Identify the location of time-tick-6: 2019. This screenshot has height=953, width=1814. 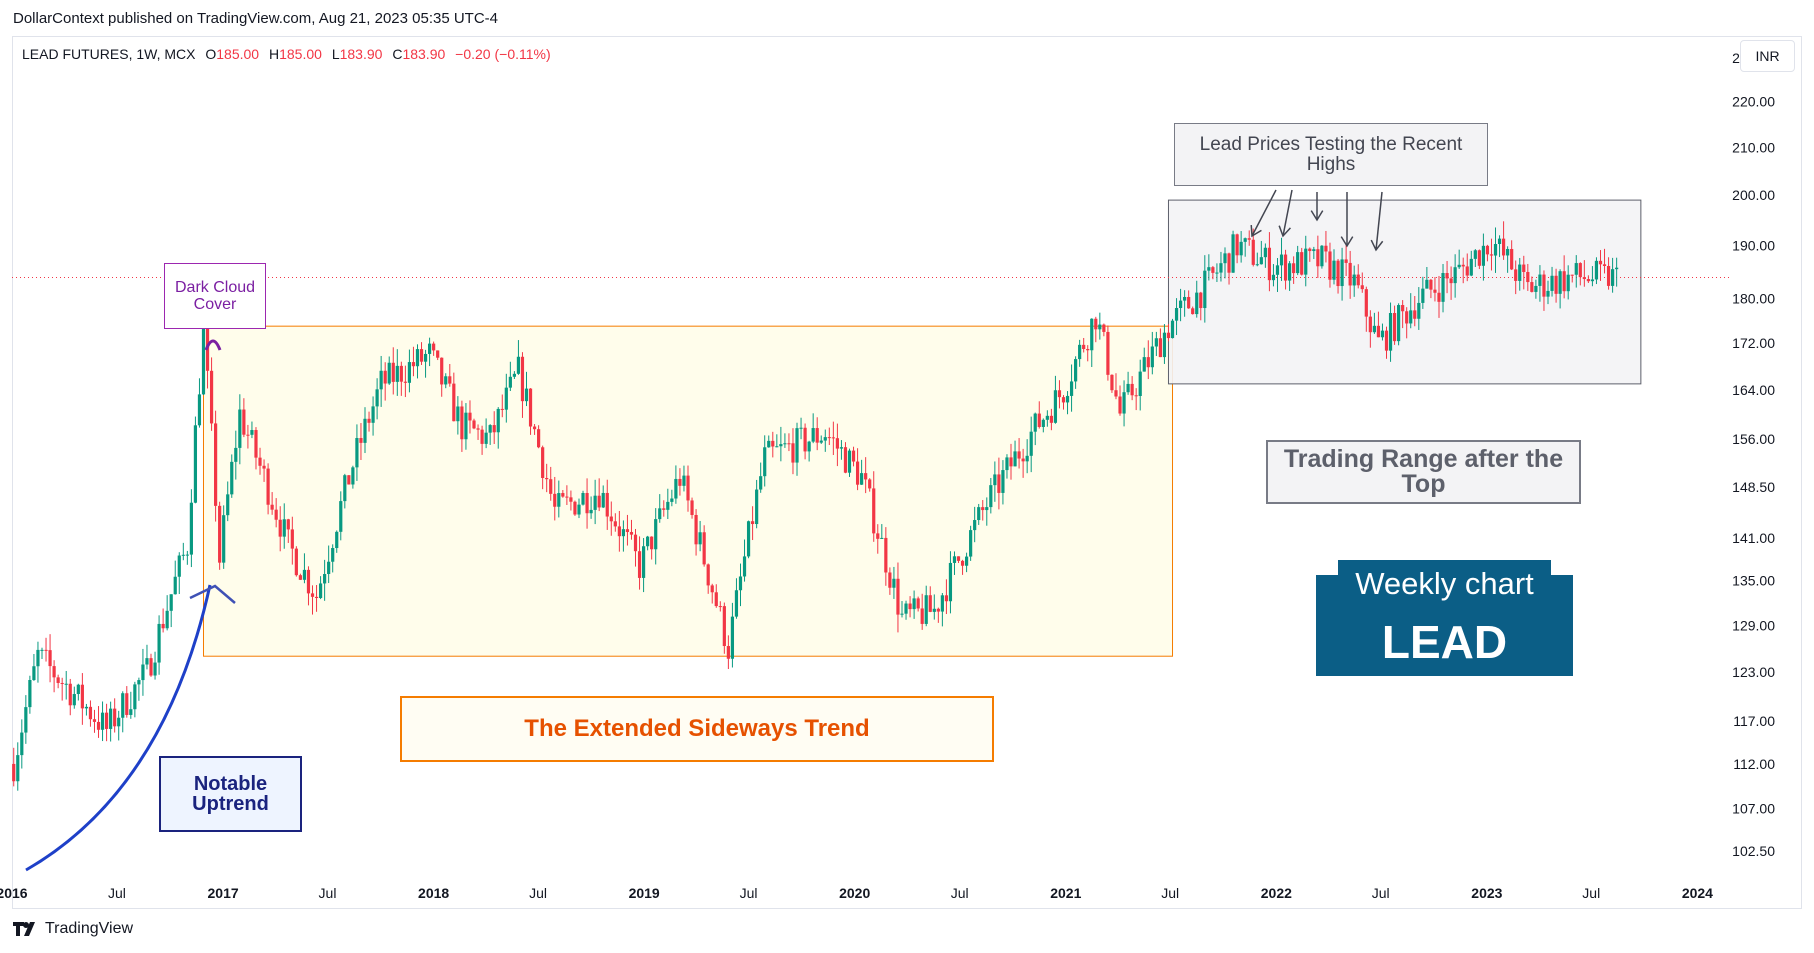
(644, 893).